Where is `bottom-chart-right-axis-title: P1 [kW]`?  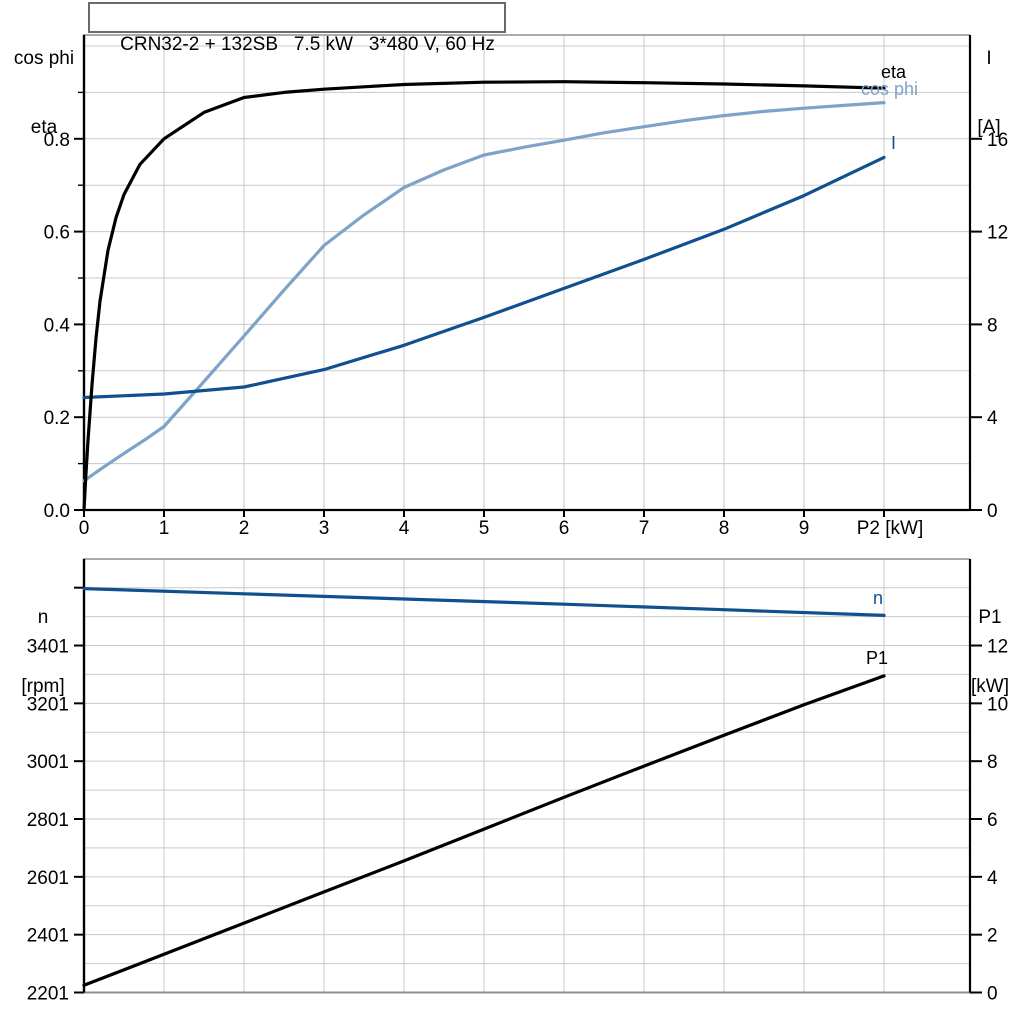 bottom-chart-right-axis-title: P1 [kW] is located at coordinates (990, 652).